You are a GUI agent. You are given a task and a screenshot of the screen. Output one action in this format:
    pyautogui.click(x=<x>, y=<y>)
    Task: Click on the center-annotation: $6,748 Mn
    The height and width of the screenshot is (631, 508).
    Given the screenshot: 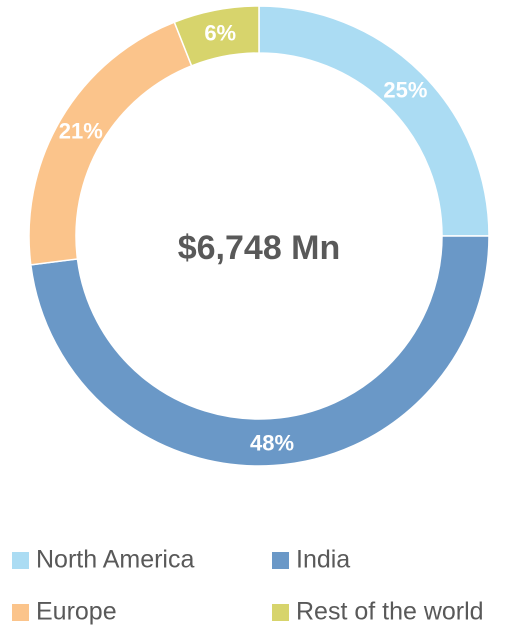 What is the action you would take?
    pyautogui.click(x=259, y=248)
    